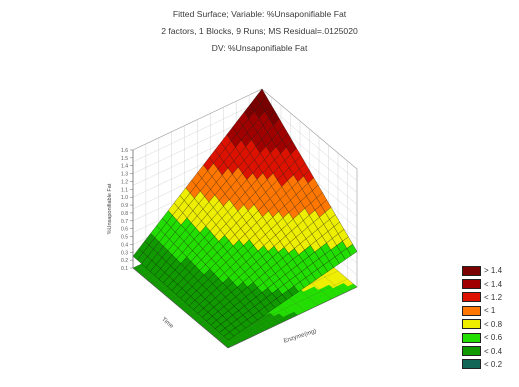 This screenshot has height=387, width=519. What do you see at coordinates (124, 222) in the screenshot?
I see `z-tick-label: 0.7` at bounding box center [124, 222].